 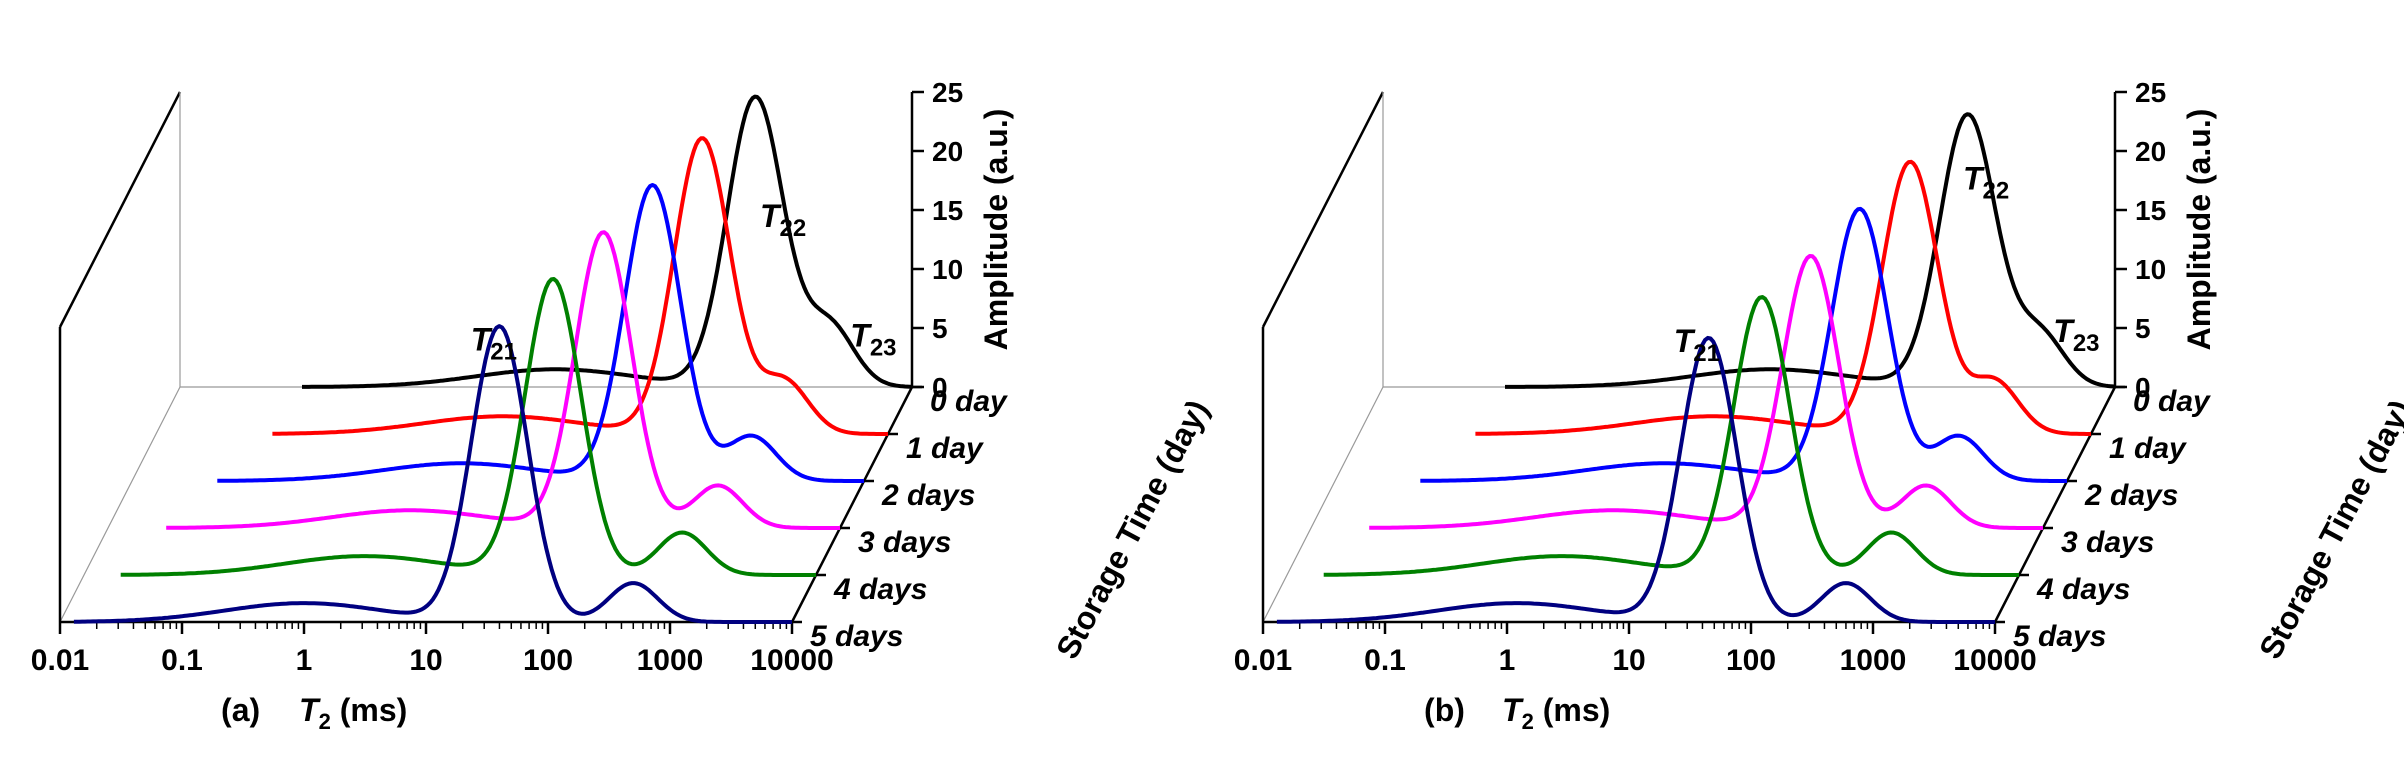 I want to click on x-axis-unit: (ms), so click(x=1572, y=710).